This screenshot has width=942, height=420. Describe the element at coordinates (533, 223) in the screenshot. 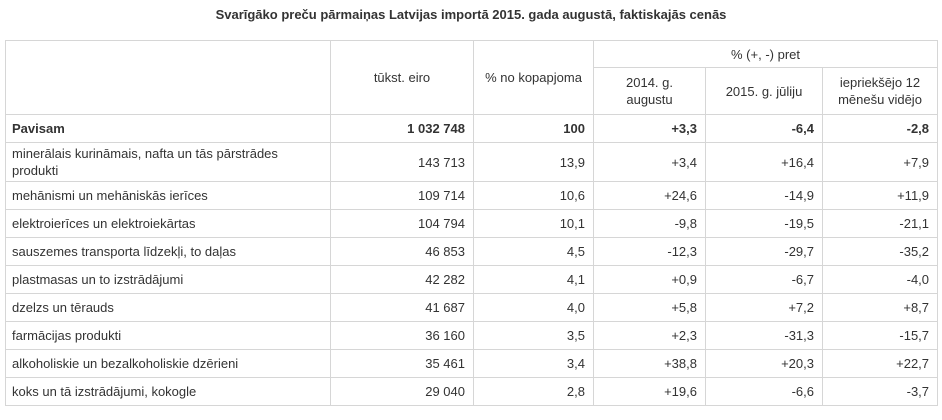

I see `row-share-cell: 10,1` at that location.